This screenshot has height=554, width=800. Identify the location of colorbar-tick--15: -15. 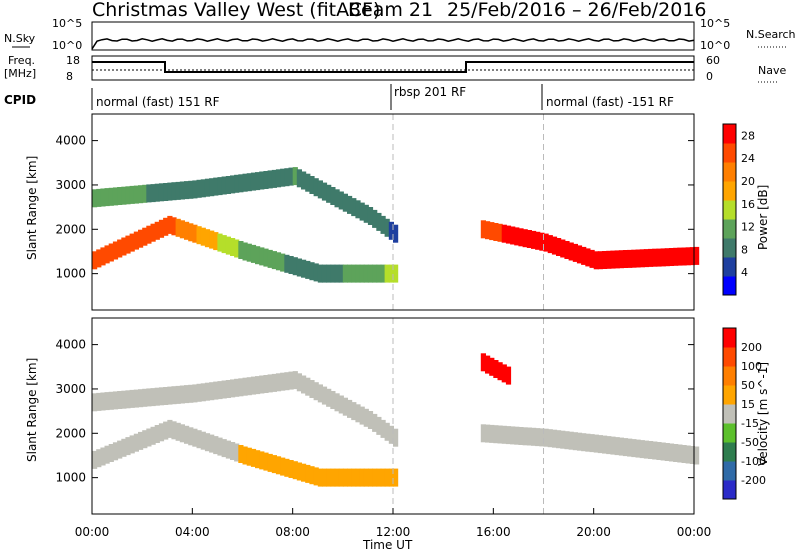
(750, 423).